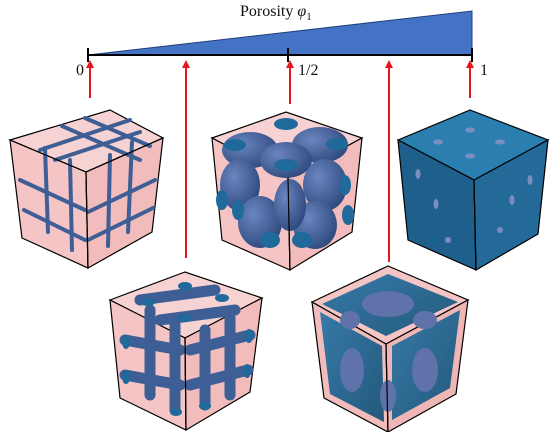 The height and width of the screenshot is (432, 553). I want to click on porosity-title-text: Porosity, so click(267, 11).